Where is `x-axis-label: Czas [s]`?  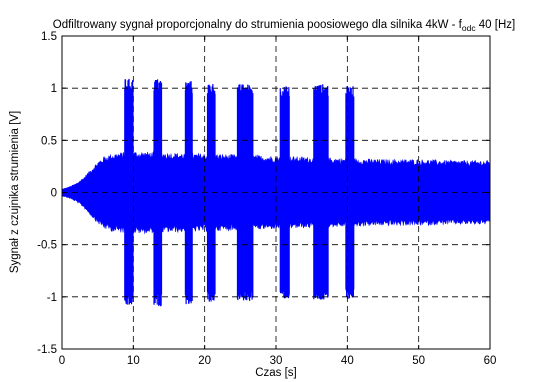 x-axis-label: Czas [s] is located at coordinates (276, 373).